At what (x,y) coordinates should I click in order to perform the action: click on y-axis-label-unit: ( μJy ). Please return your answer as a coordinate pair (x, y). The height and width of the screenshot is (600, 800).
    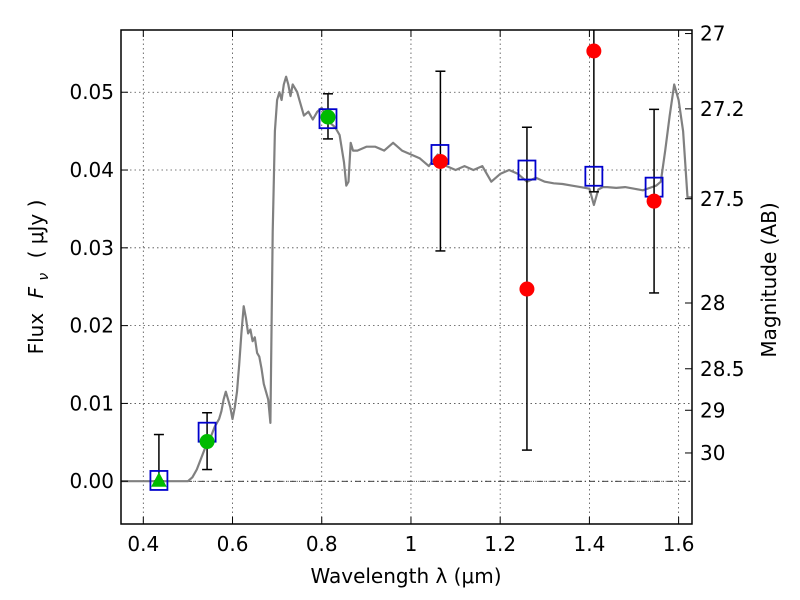
    Looking at the image, I should click on (36, 229).